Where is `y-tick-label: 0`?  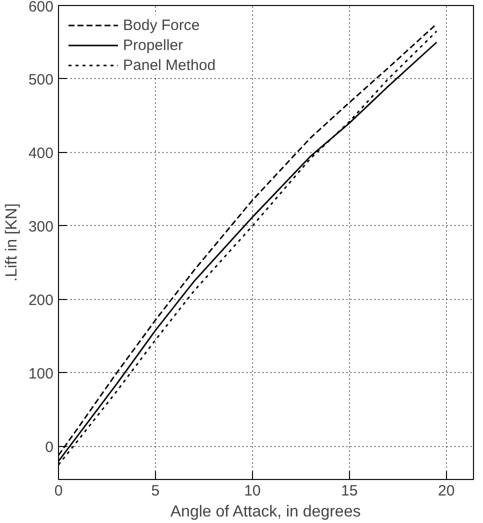 y-tick-label: 0 is located at coordinates (49, 447).